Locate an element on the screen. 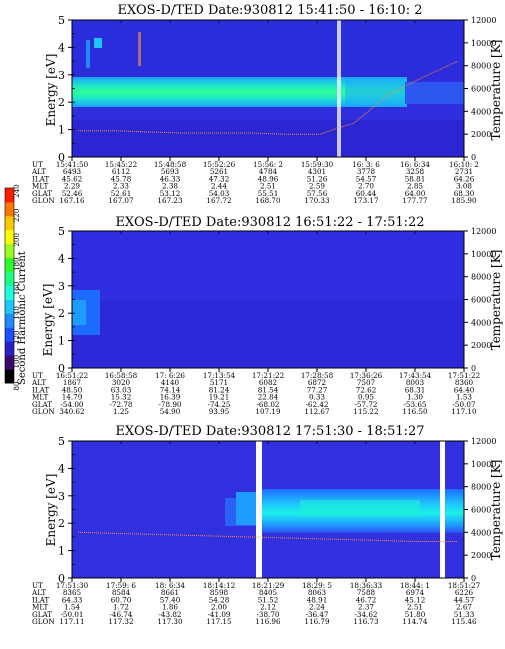  y2-tick-label: 8000 is located at coordinates (481, 487).